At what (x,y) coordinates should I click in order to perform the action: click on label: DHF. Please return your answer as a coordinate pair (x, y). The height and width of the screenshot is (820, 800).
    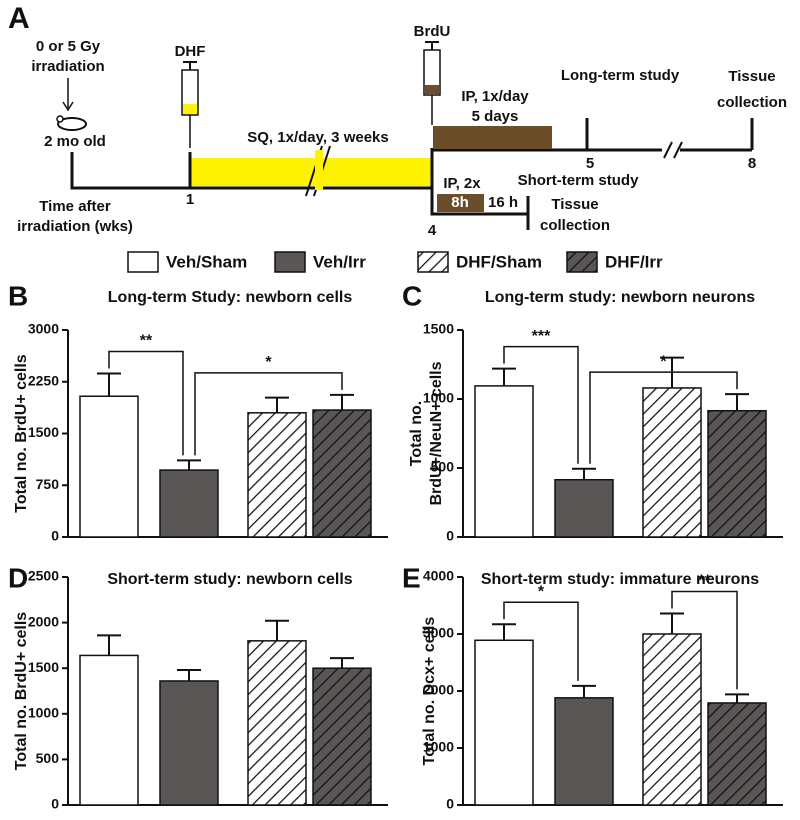
    Looking at the image, I should click on (190, 51).